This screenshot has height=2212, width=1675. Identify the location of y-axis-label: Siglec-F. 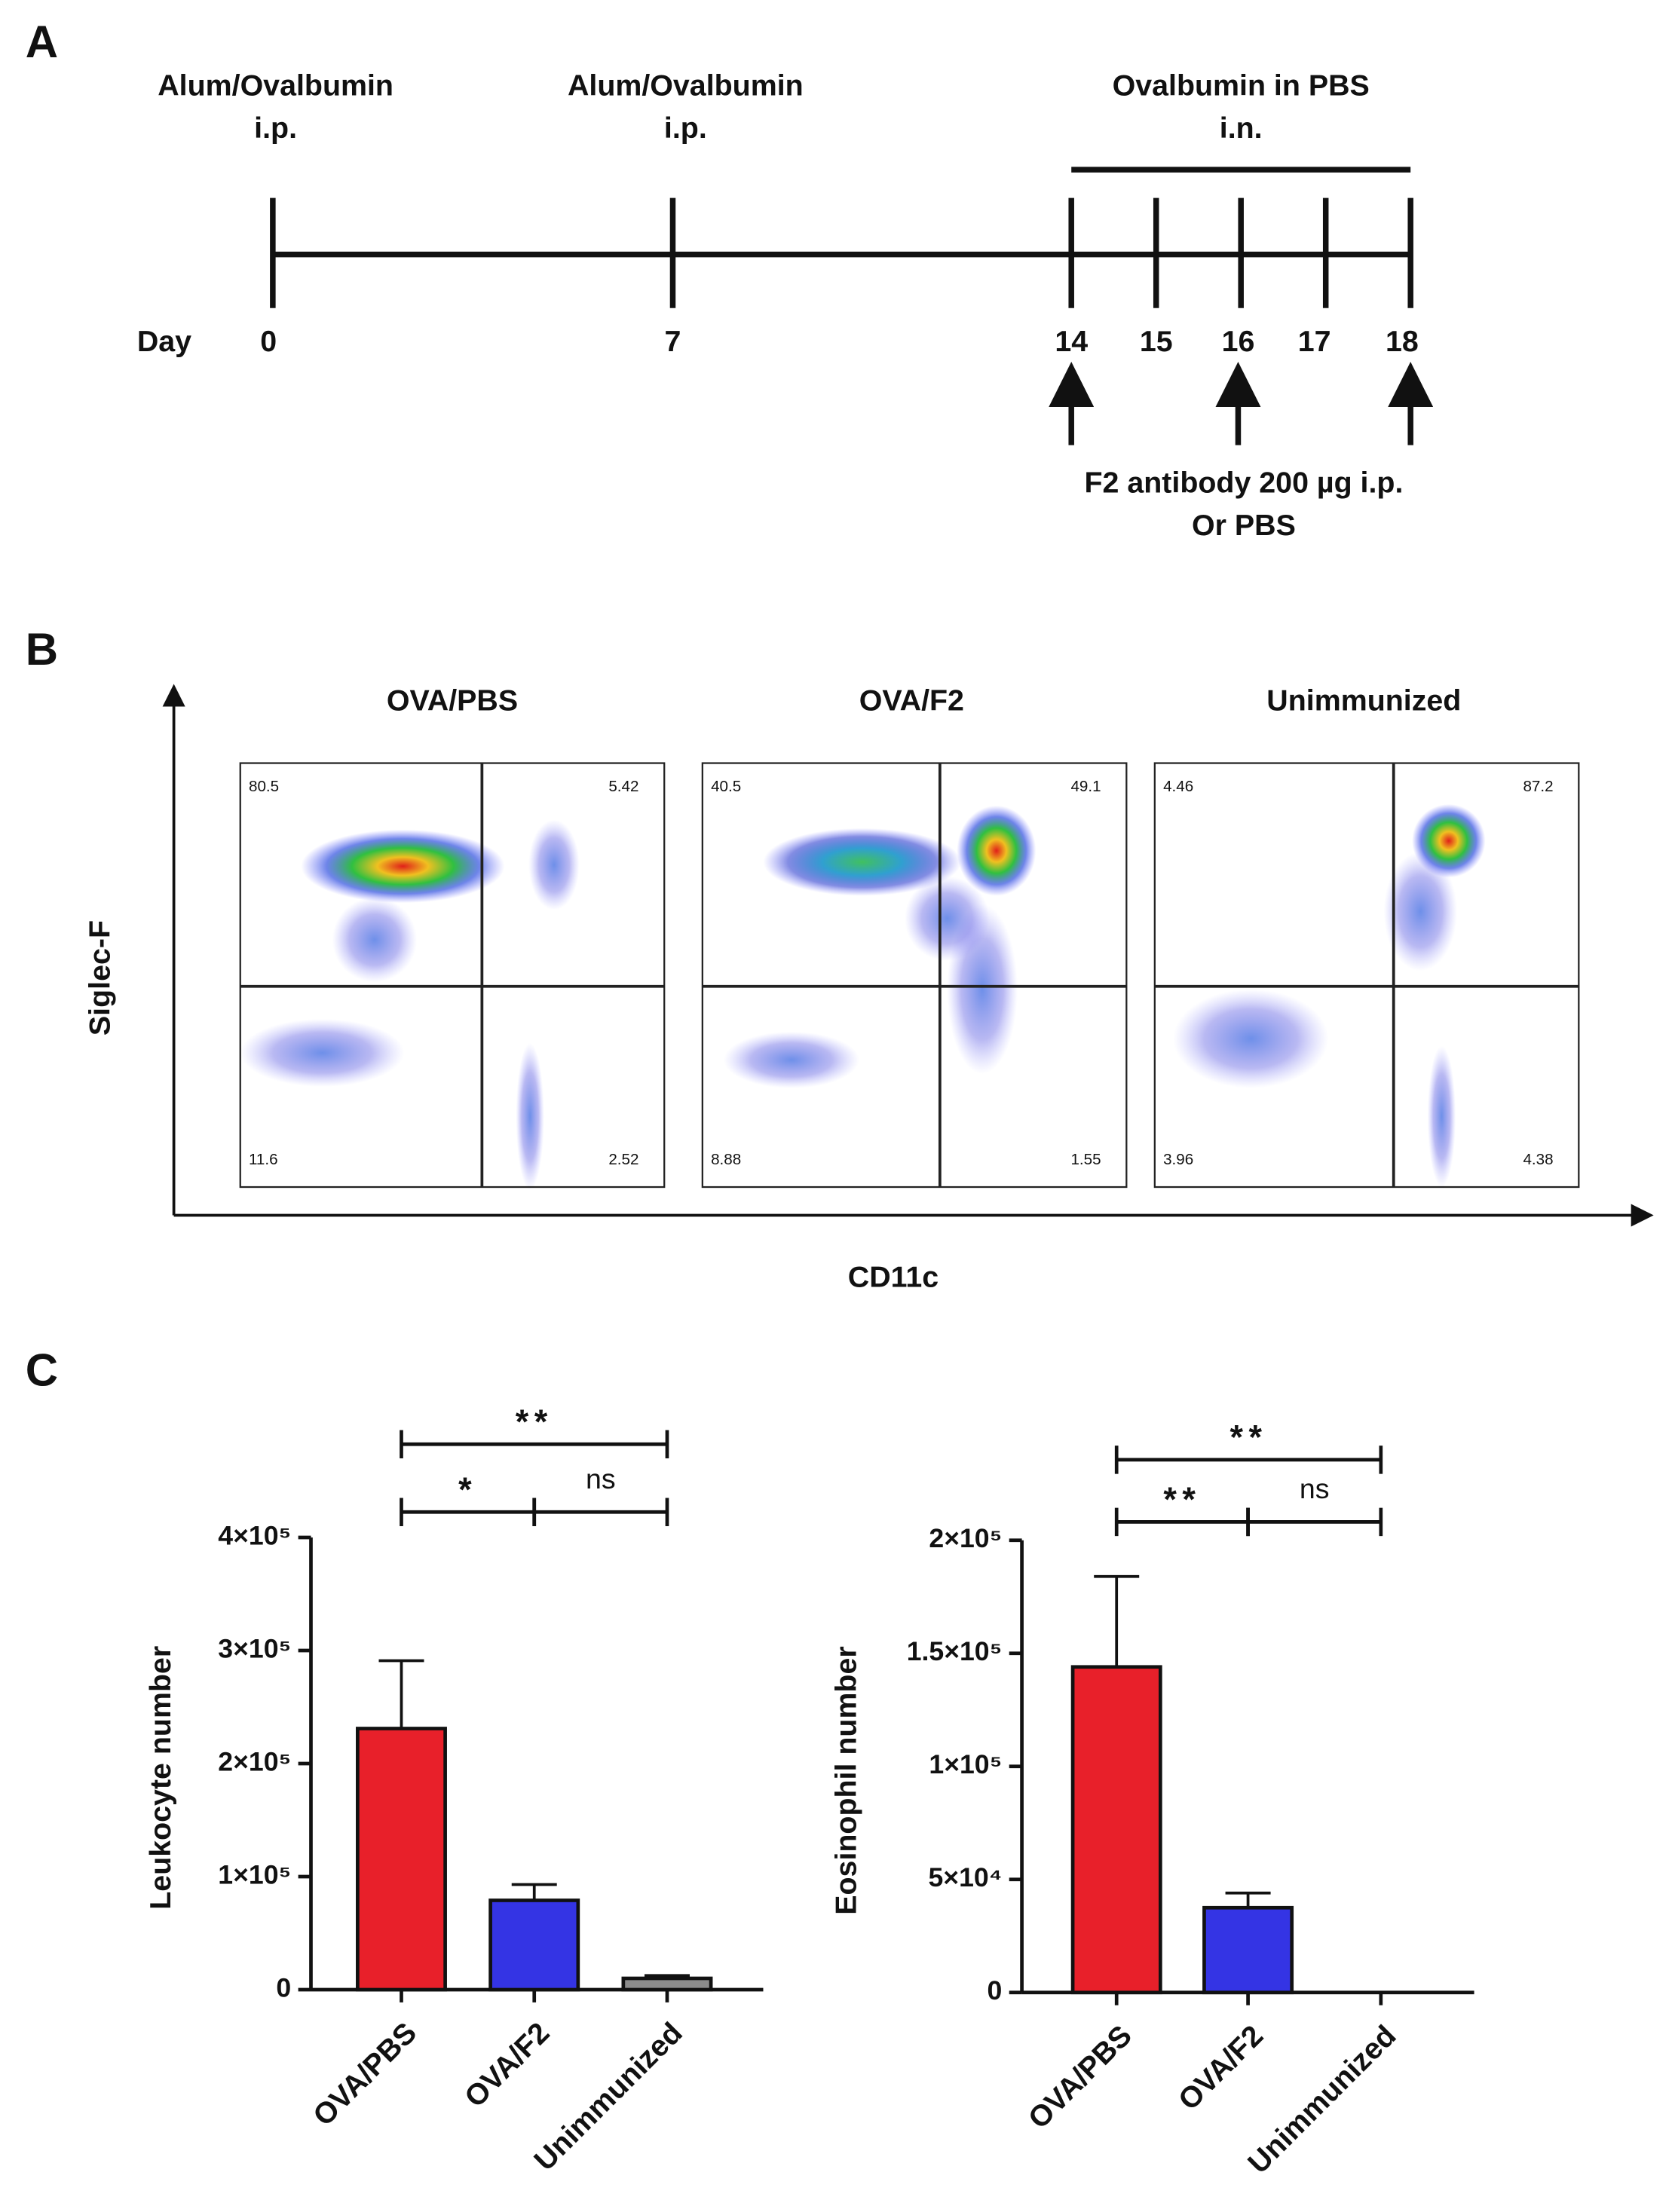
(99, 978).